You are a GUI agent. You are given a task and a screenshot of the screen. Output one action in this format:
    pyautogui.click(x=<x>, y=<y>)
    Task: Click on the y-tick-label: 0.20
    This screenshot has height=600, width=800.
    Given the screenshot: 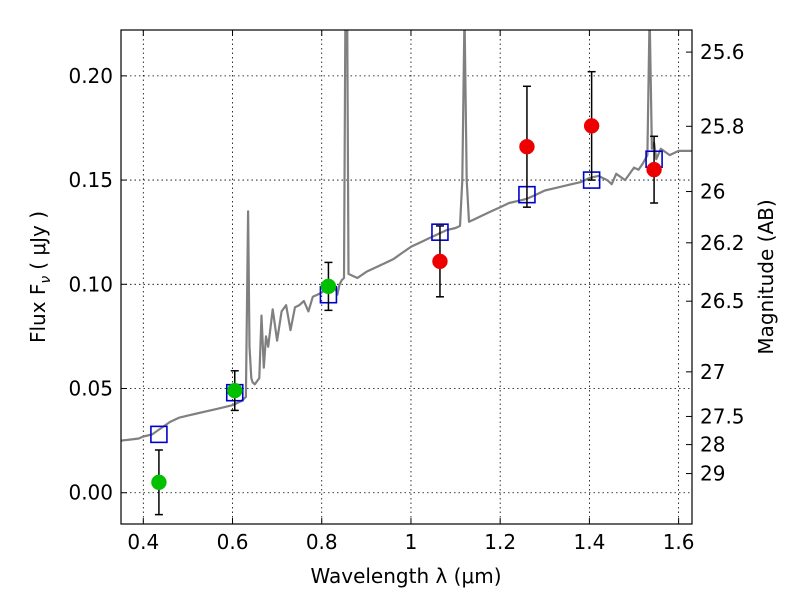 What is the action you would take?
    pyautogui.click(x=90, y=76)
    